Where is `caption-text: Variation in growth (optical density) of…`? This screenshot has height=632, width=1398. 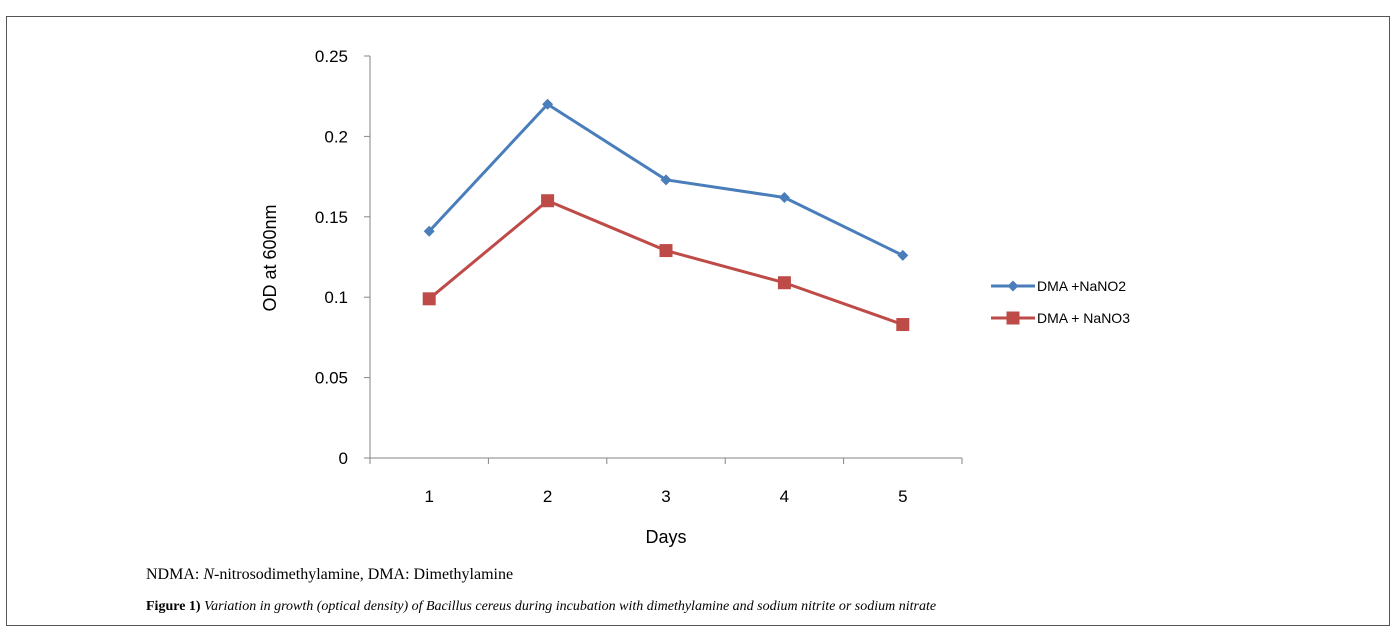 caption-text: Variation in growth (optical density) of… is located at coordinates (568, 606).